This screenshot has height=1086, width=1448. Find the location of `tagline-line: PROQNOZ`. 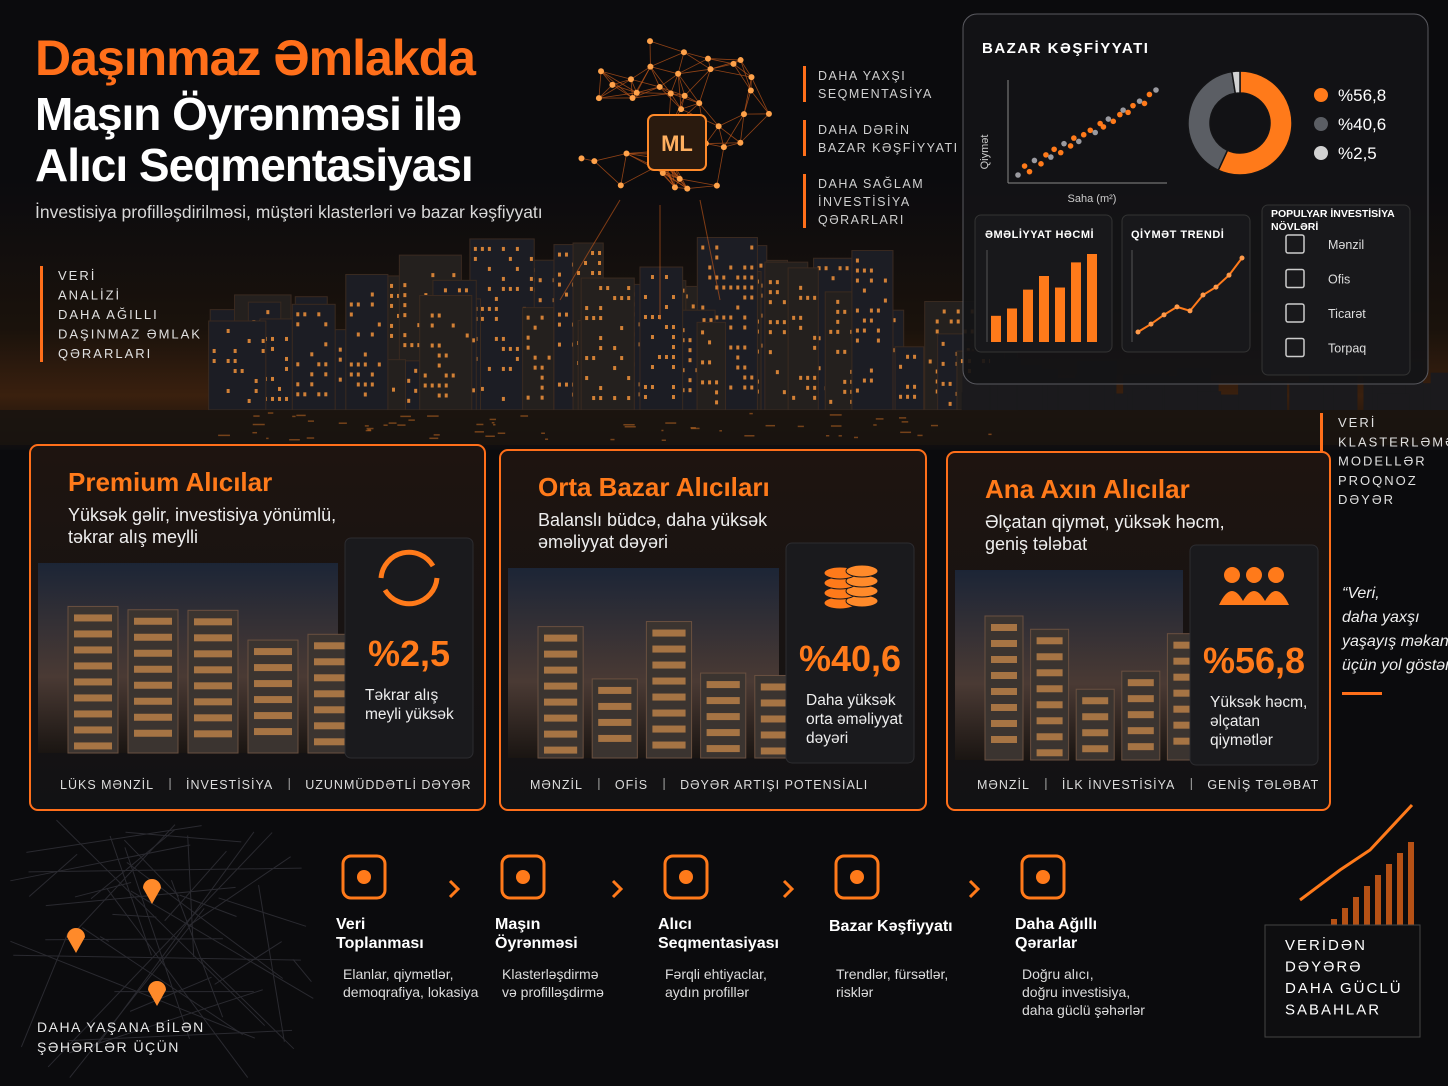

tagline-line: PROQNOZ is located at coordinates (1378, 480).